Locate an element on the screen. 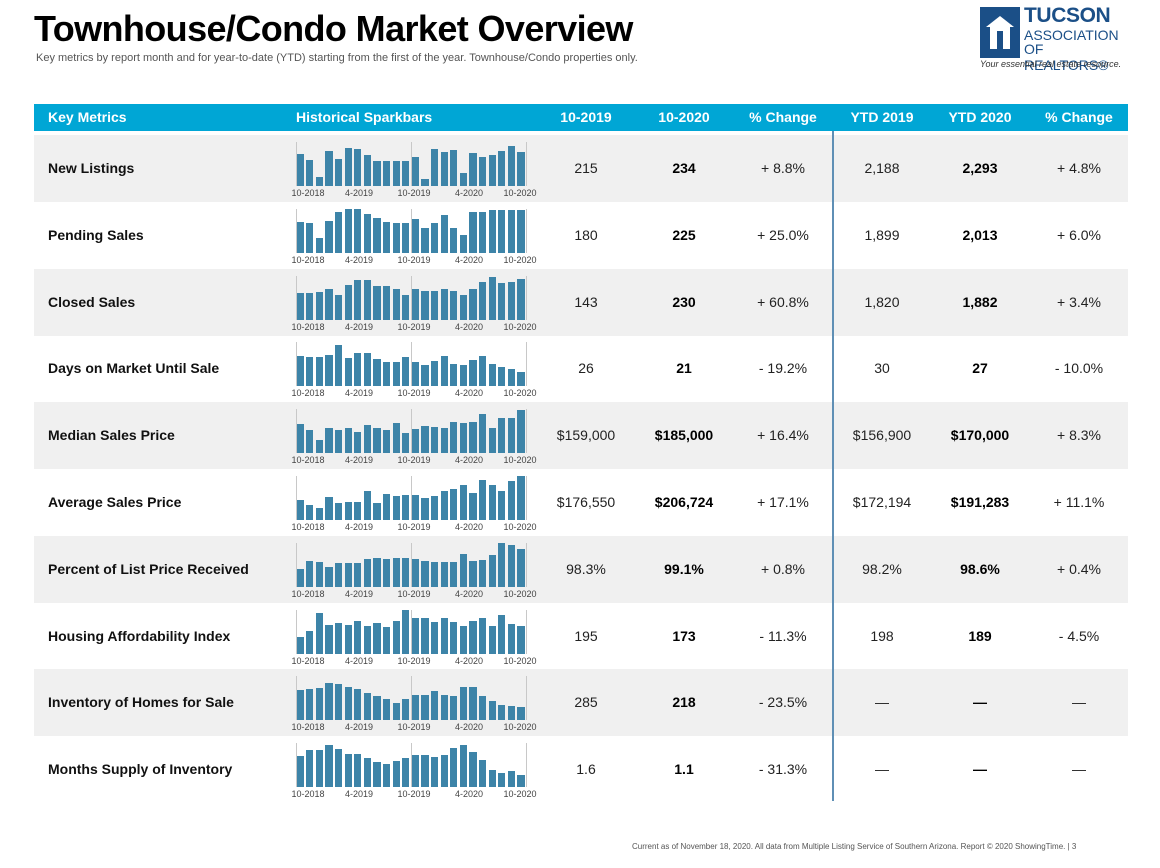  cell-ytd-change: + 8.3% is located at coordinates (1079, 435).